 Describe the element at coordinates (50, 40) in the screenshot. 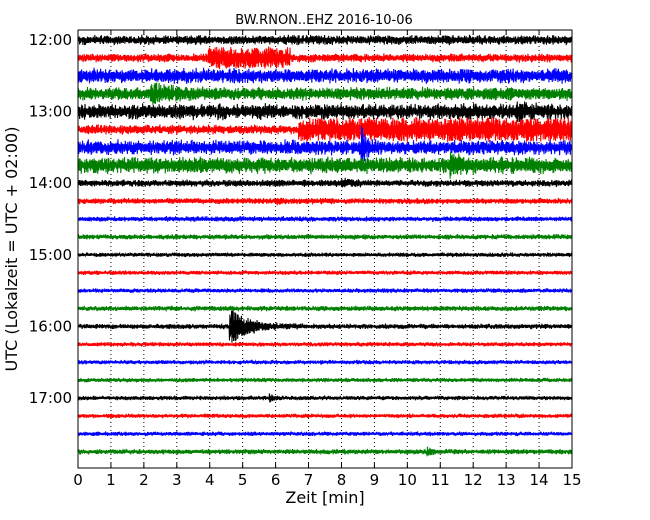

I see `y-tick-label: 12:00` at that location.